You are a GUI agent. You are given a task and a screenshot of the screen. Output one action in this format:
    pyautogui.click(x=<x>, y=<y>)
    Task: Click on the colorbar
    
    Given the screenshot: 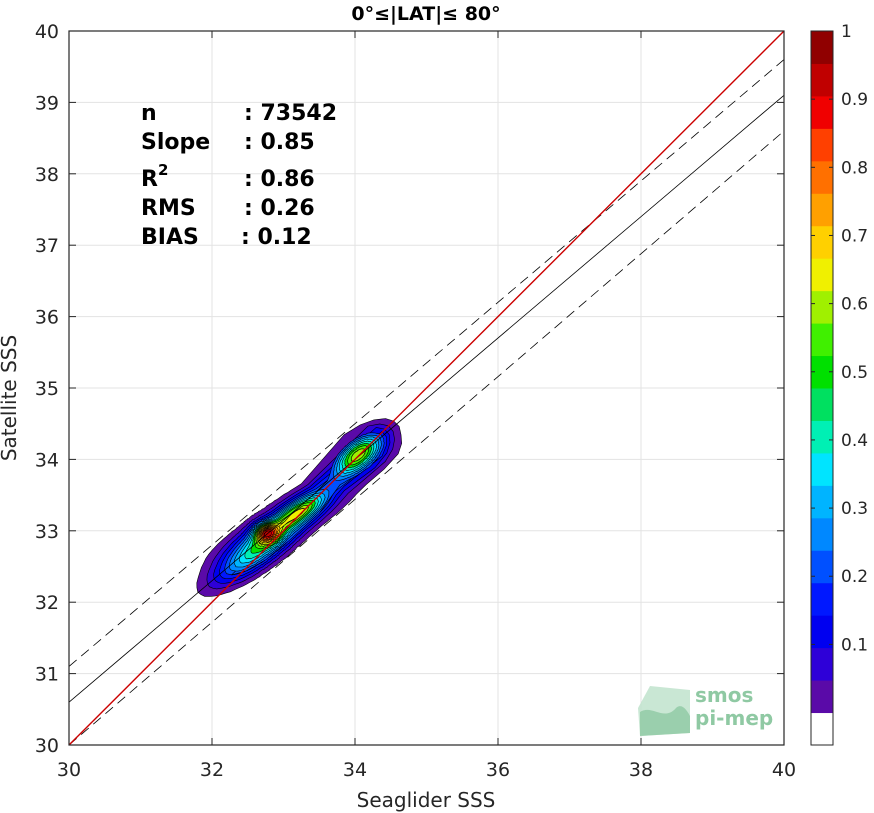 What is the action you would take?
    pyautogui.click(x=822, y=388)
    